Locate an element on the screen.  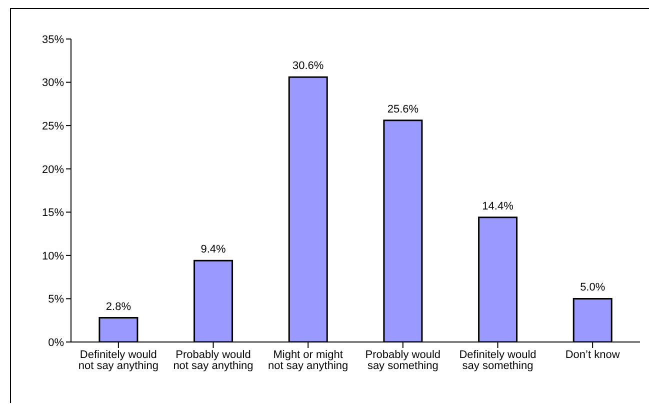
y-tick-label: 15% is located at coordinates (53, 213).